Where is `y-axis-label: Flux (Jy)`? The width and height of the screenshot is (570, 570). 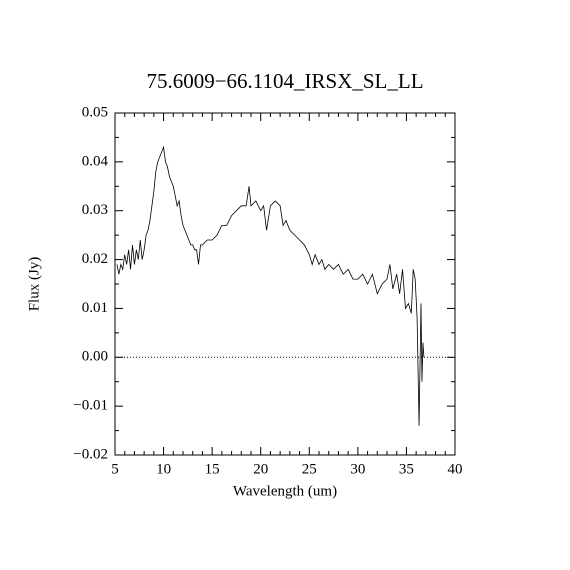 y-axis-label: Flux (Jy) is located at coordinates (34, 284).